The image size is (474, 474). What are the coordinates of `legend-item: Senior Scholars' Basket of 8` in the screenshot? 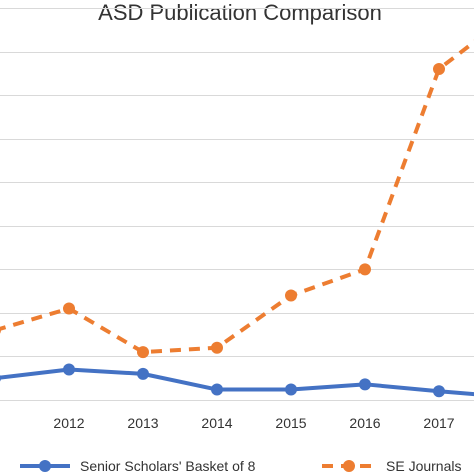 It's located at (138, 466).